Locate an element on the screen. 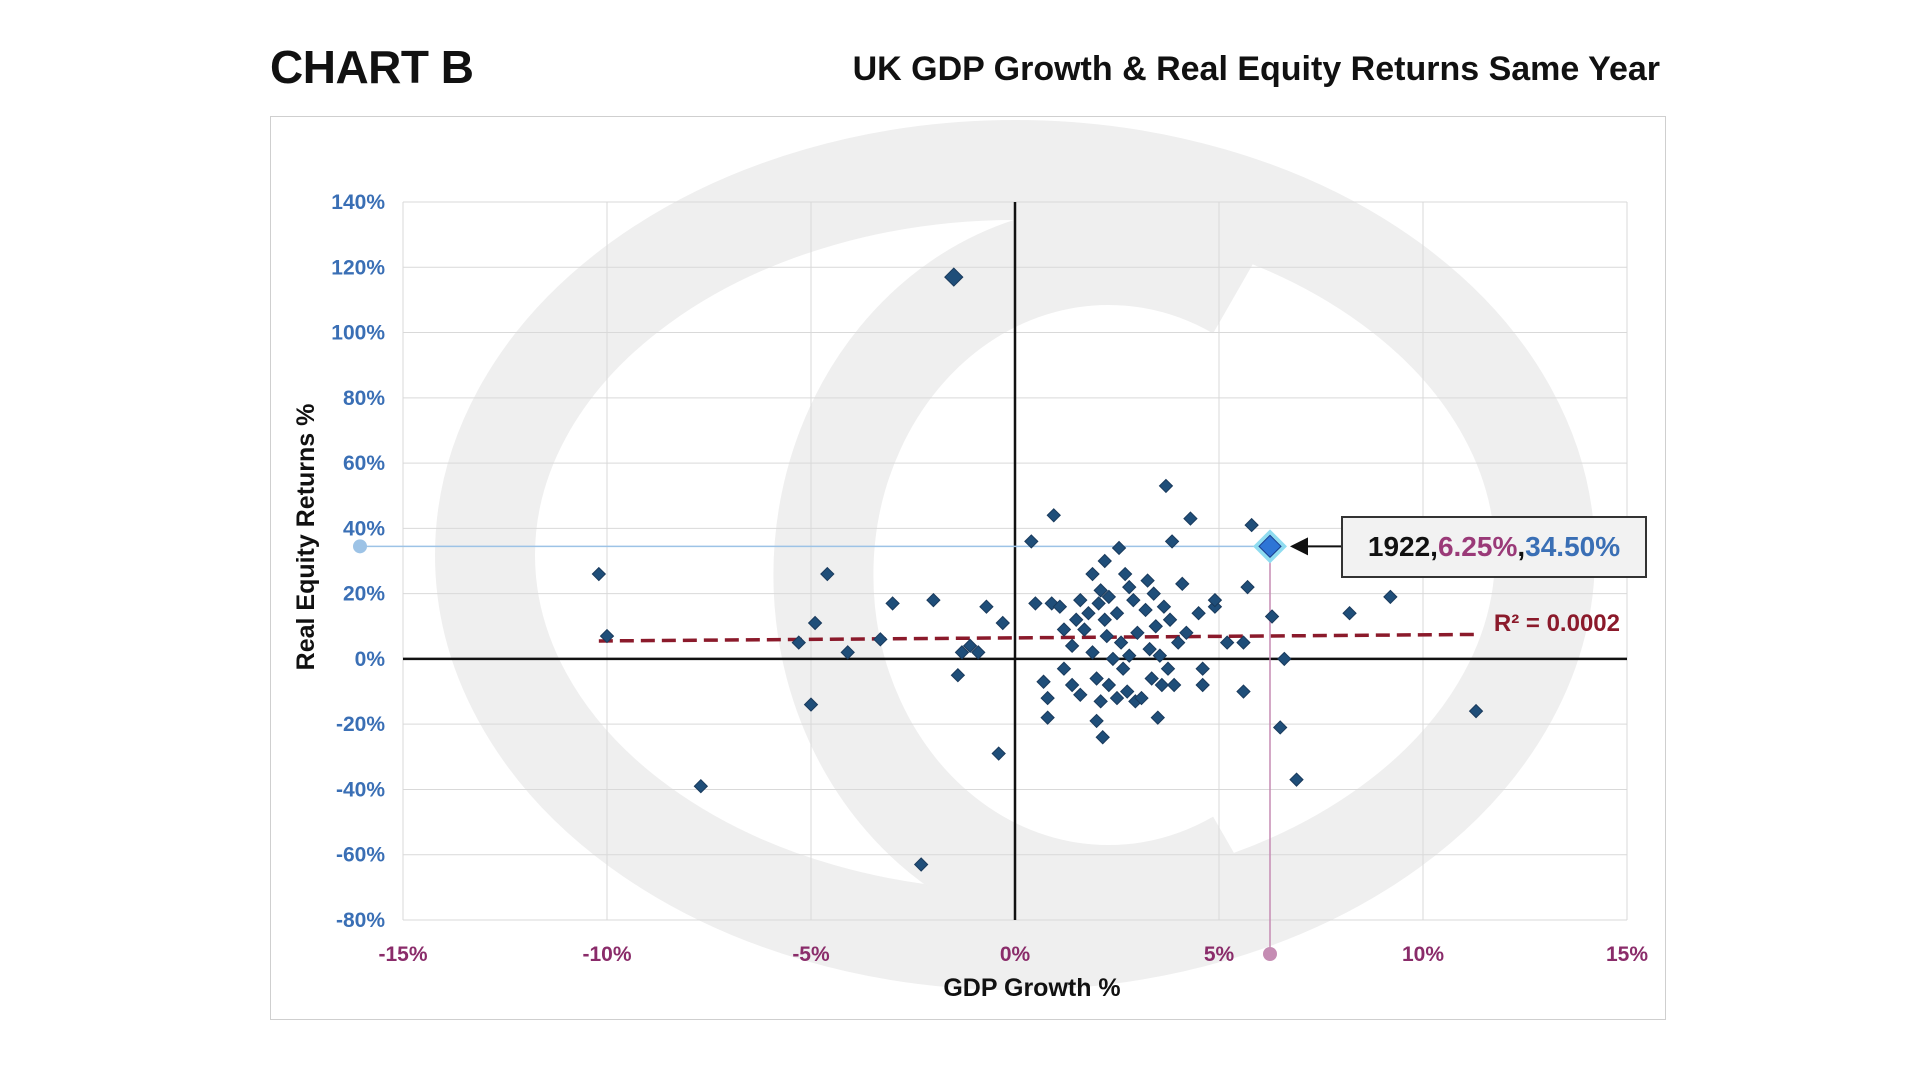 Image resolution: width=1920 pixels, height=1080 pixels. y-axis-title: Real Equity Returns % is located at coordinates (306, 537).